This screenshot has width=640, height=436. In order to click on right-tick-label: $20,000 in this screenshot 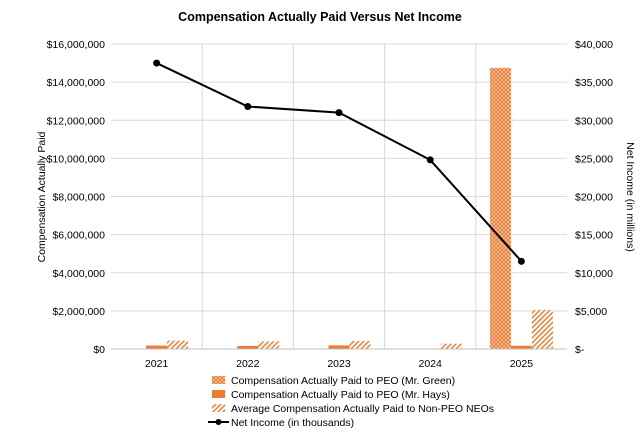, I will do `click(594, 198)`.